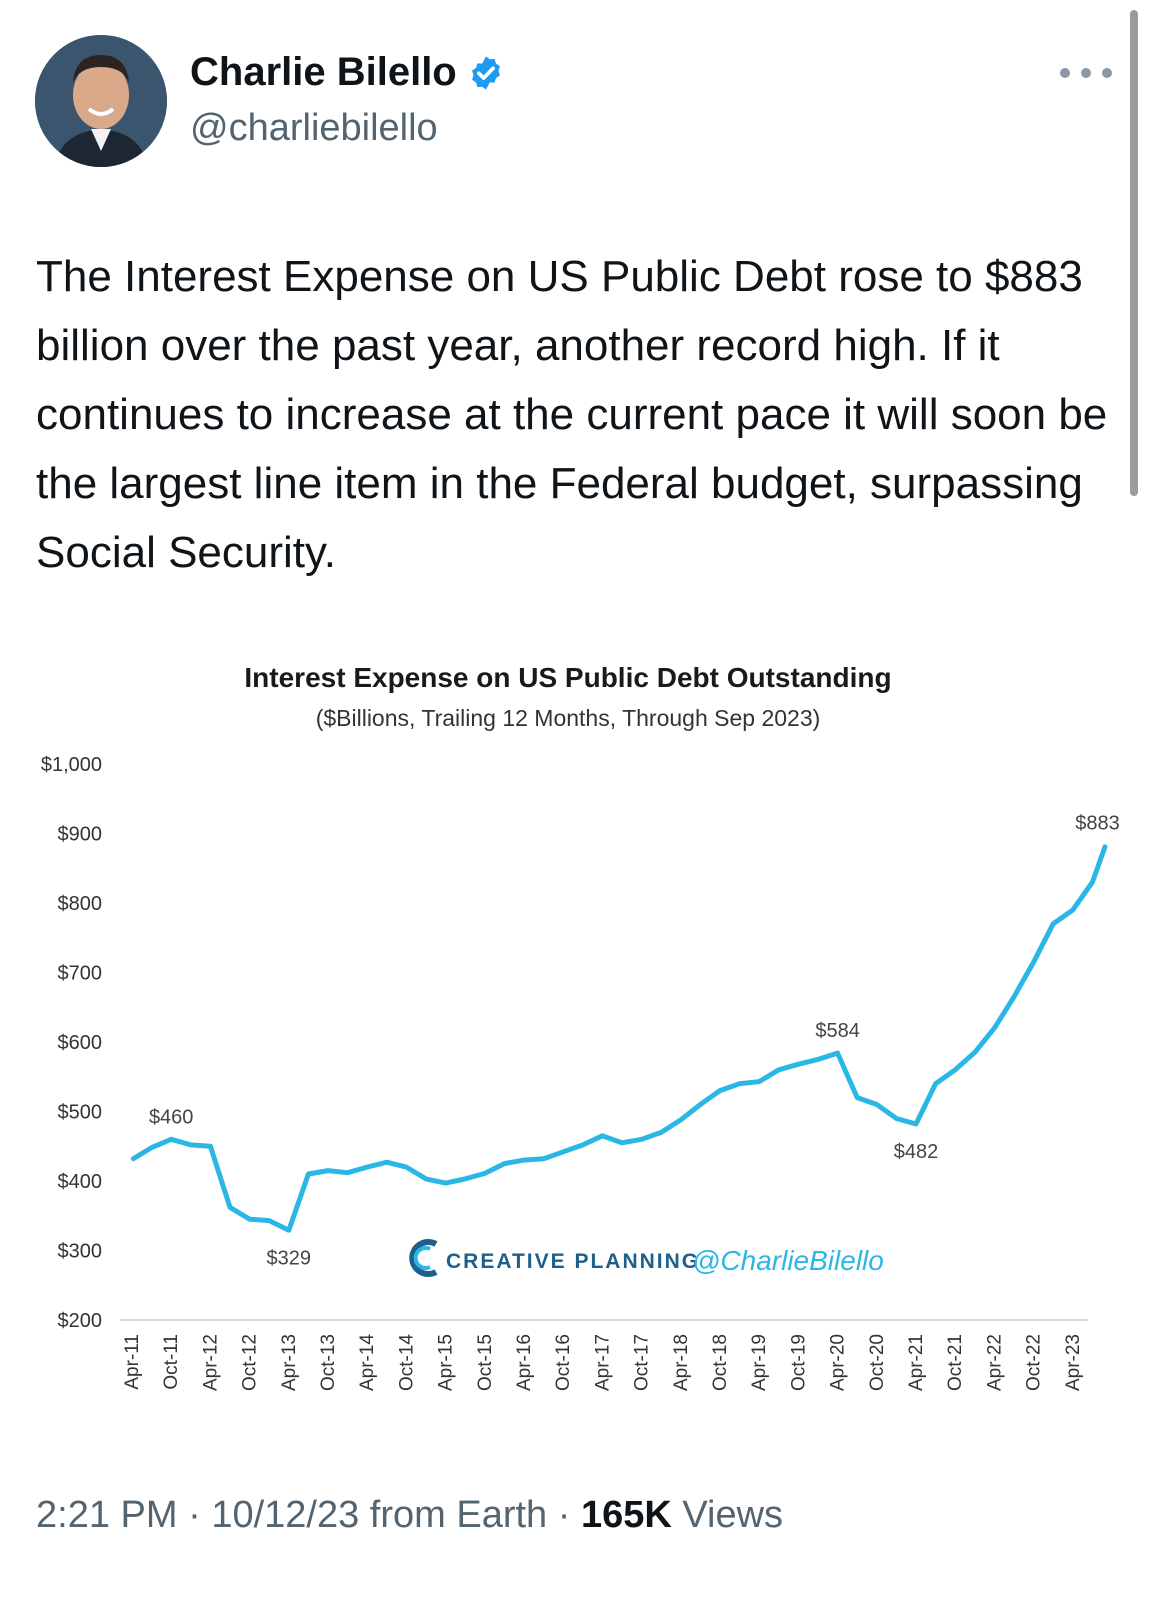 This screenshot has height=1597, width=1170. What do you see at coordinates (485, 1362) in the screenshot?
I see `x-tick-label: Oct-15` at bounding box center [485, 1362].